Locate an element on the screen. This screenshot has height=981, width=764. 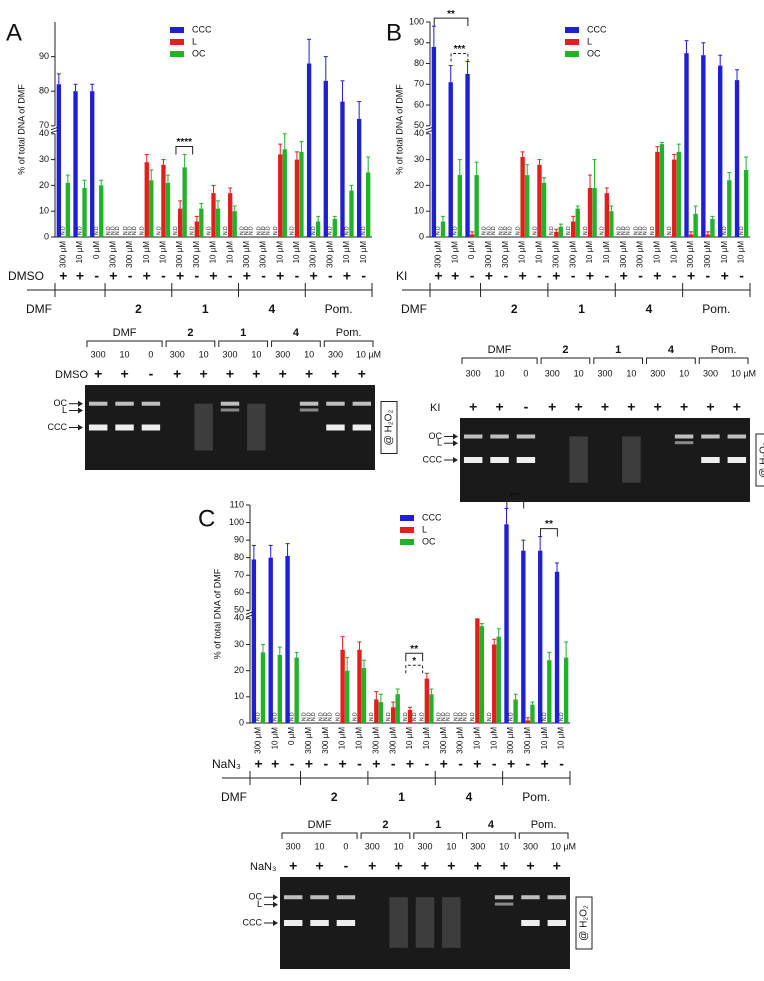
y-tick-label: 40 is located at coordinates (419, 133).